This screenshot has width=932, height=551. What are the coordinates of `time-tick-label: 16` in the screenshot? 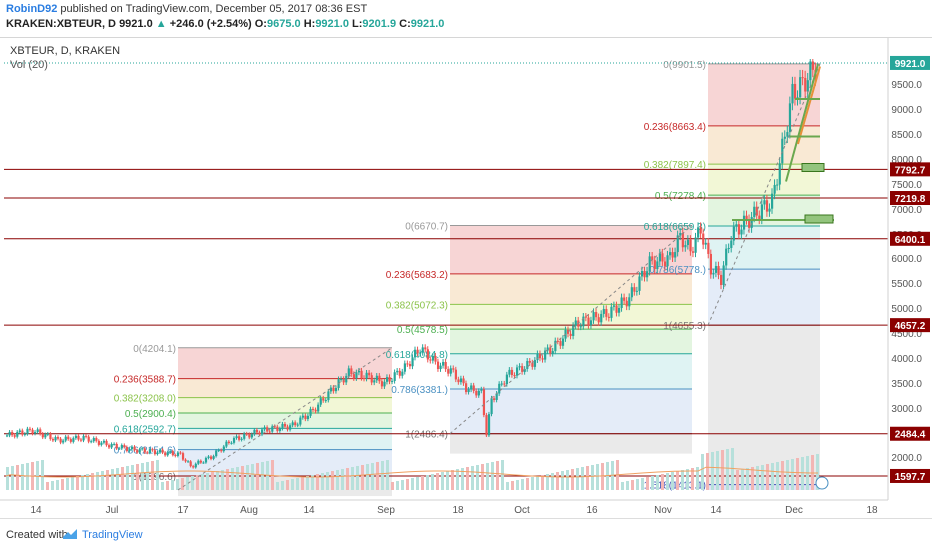 It's located at (592, 510).